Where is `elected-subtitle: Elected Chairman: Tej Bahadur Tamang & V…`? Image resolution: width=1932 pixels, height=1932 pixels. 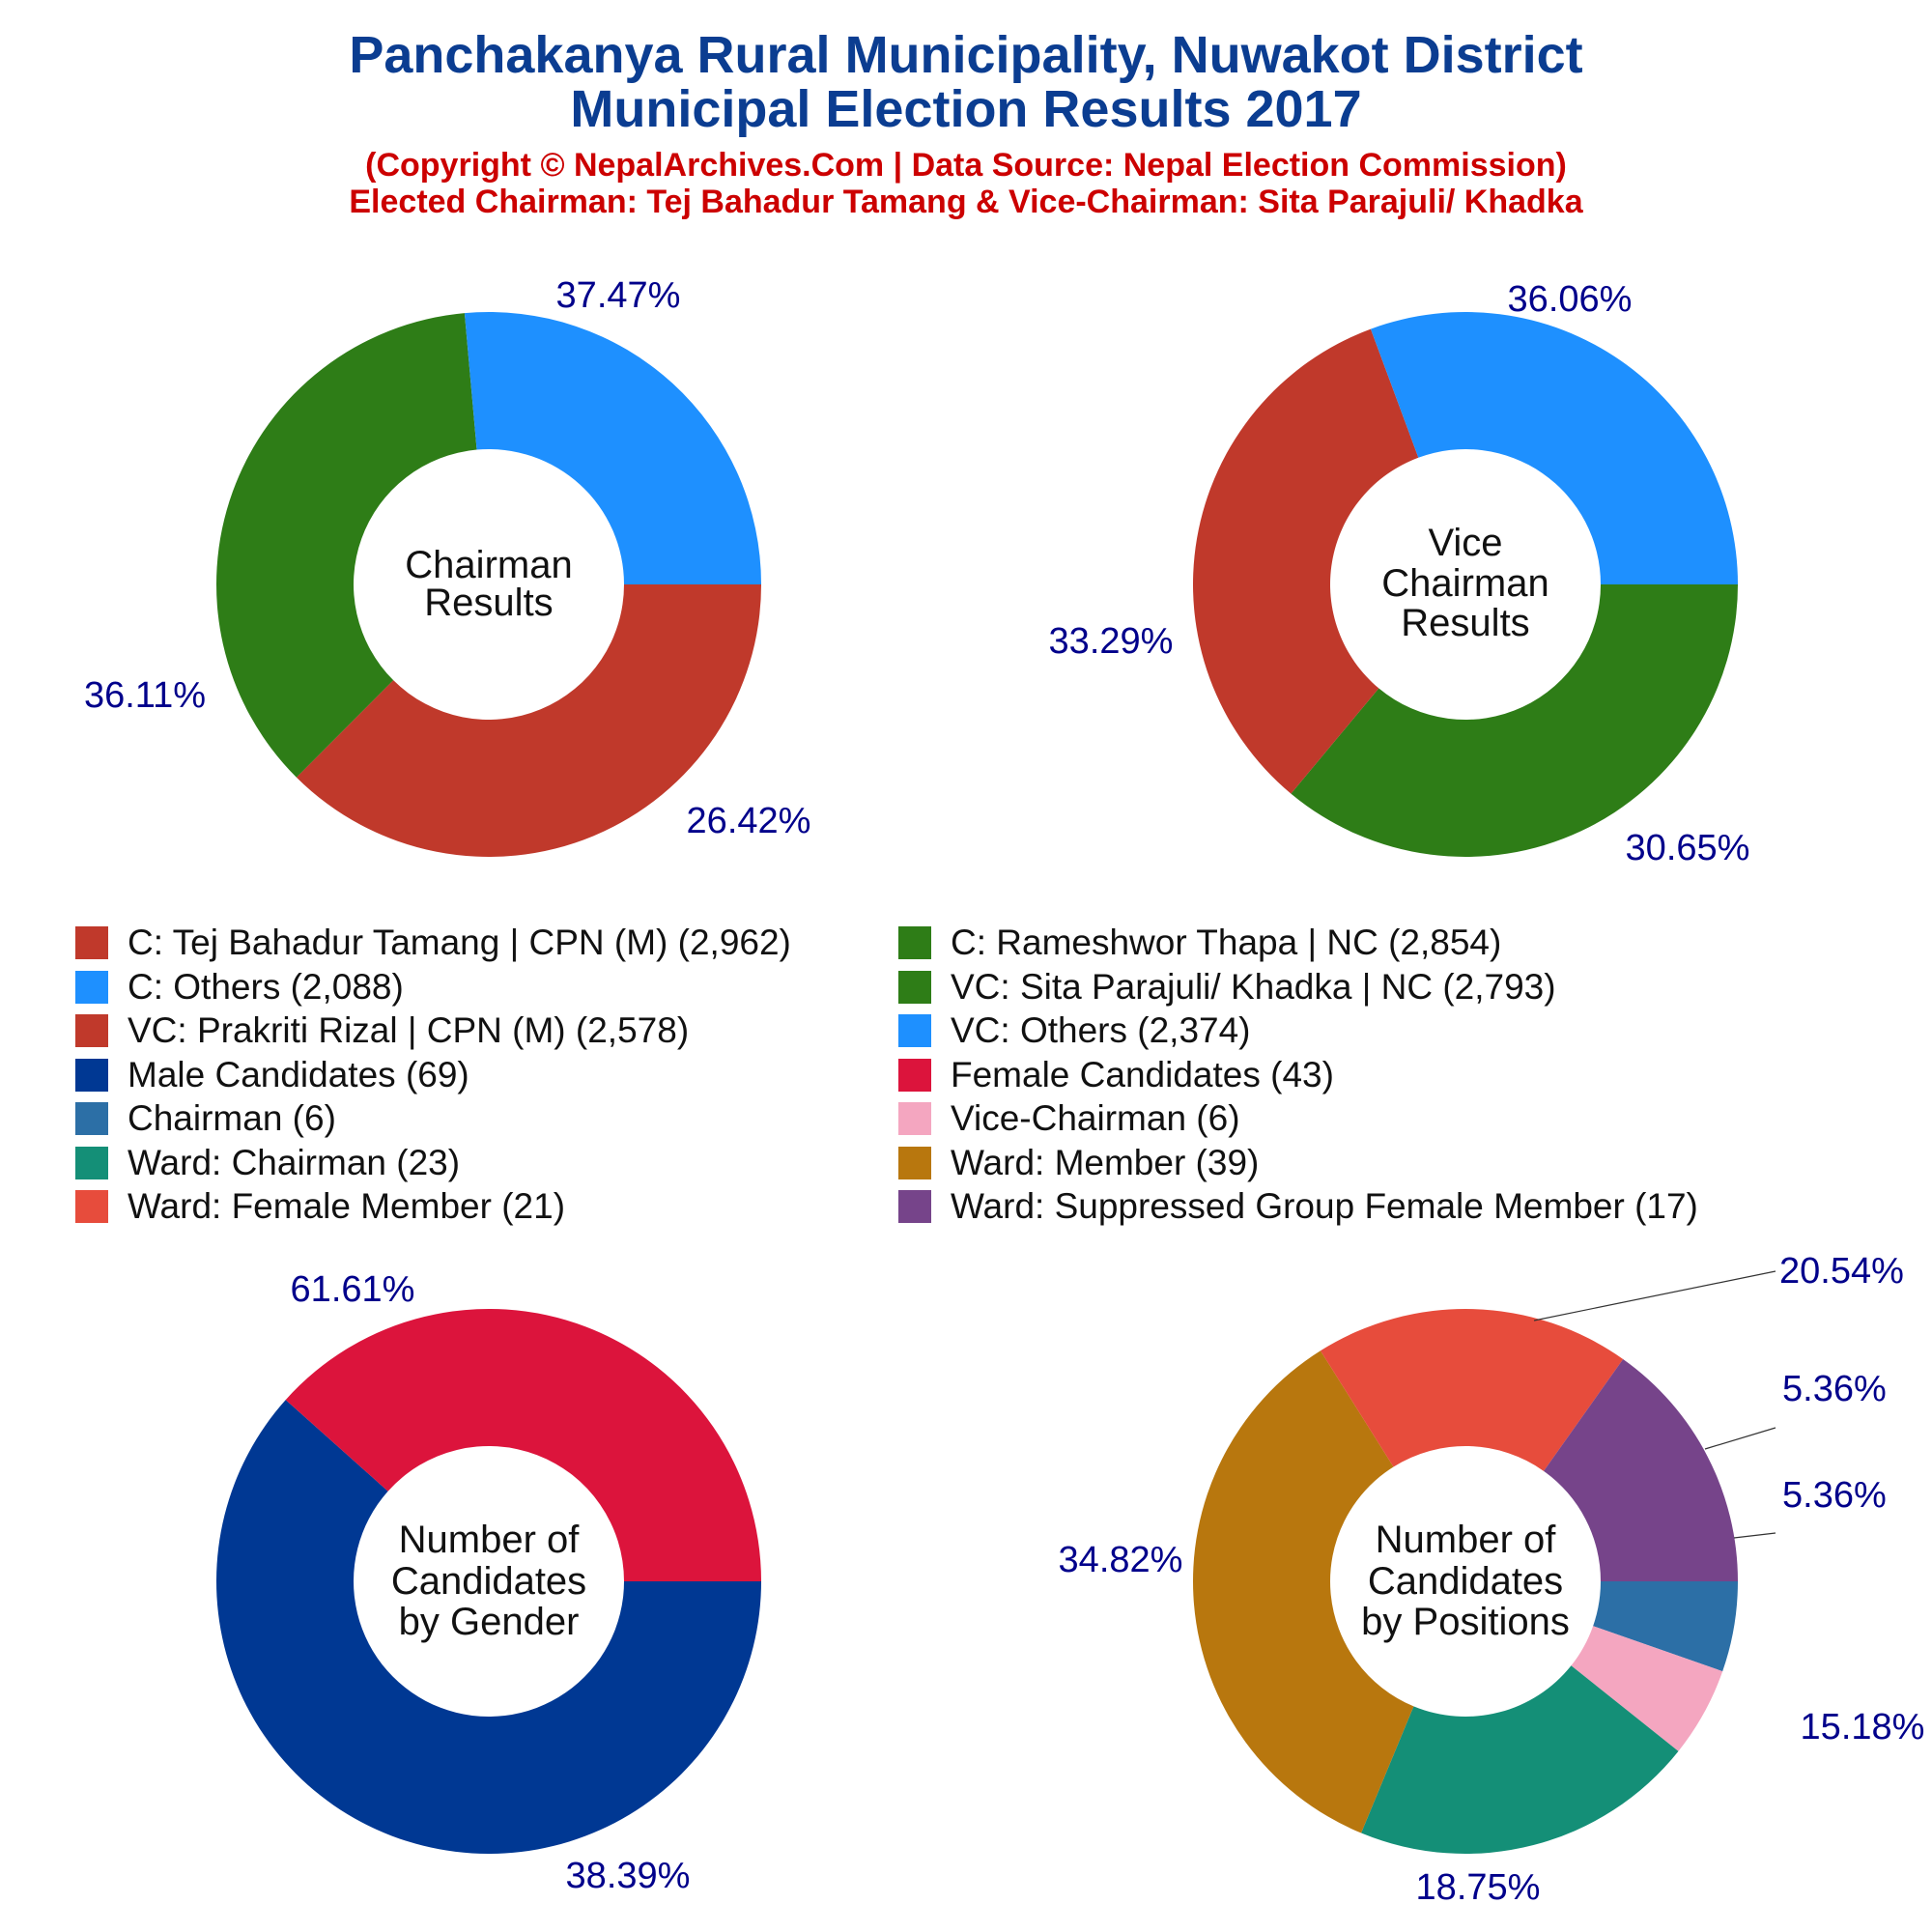
elected-subtitle: Elected Chairman: Tej Bahadur Tamang & V… is located at coordinates (966, 202).